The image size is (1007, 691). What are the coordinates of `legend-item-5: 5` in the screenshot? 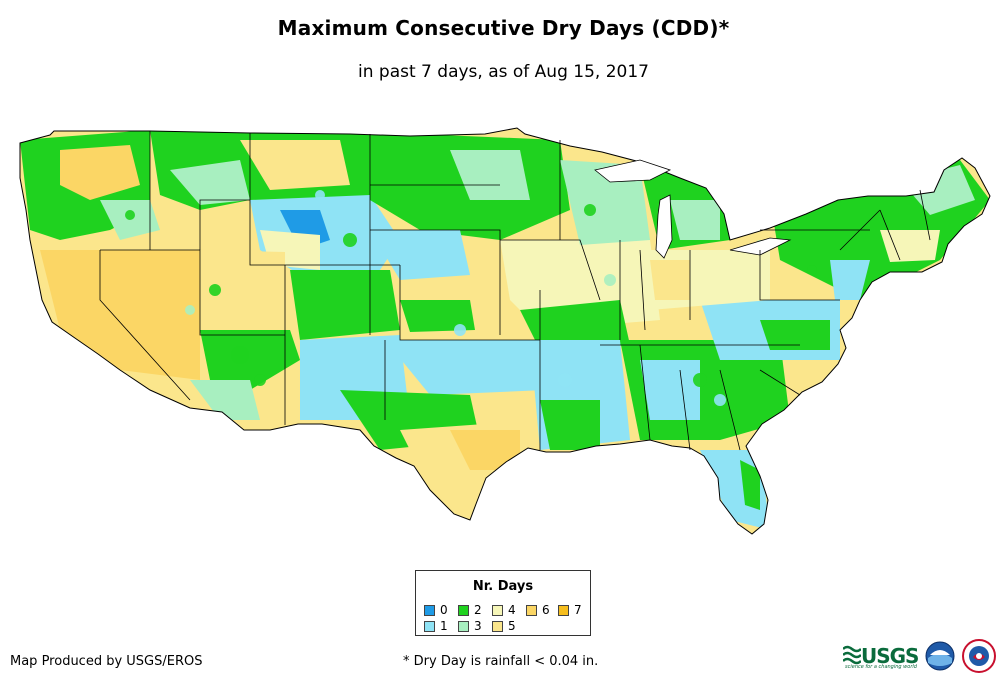 It's located at (504, 626).